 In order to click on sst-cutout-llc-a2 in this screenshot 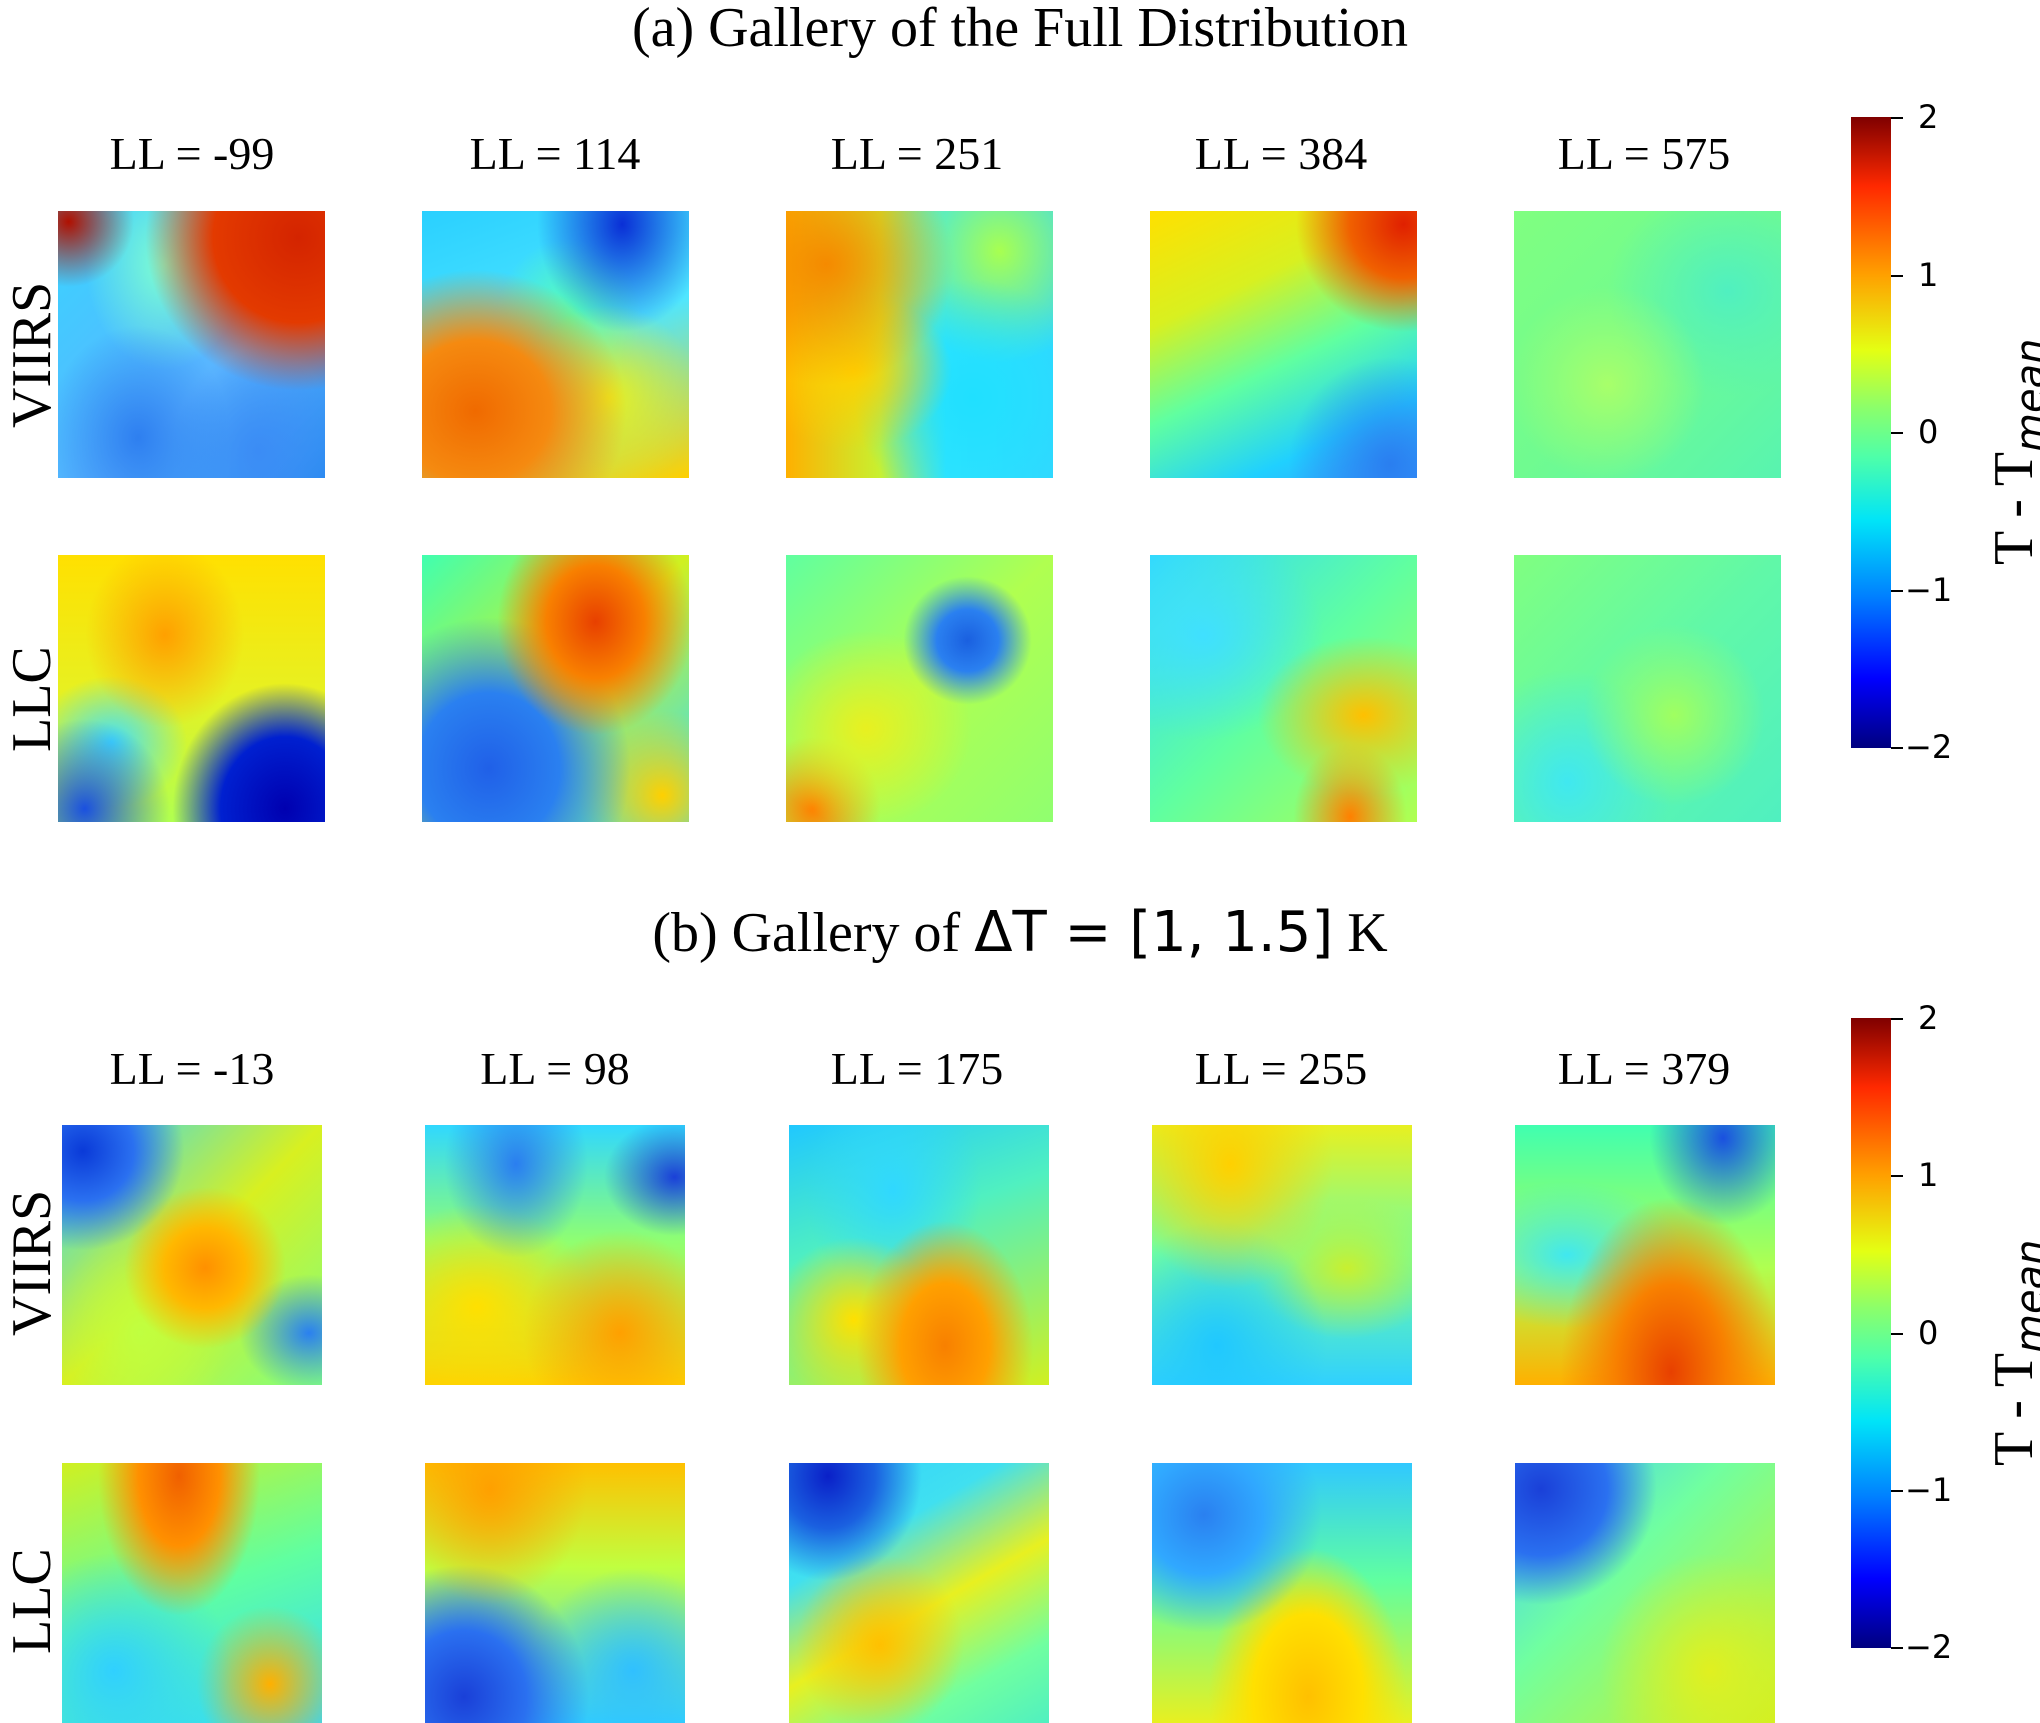, I will do `click(555, 688)`.